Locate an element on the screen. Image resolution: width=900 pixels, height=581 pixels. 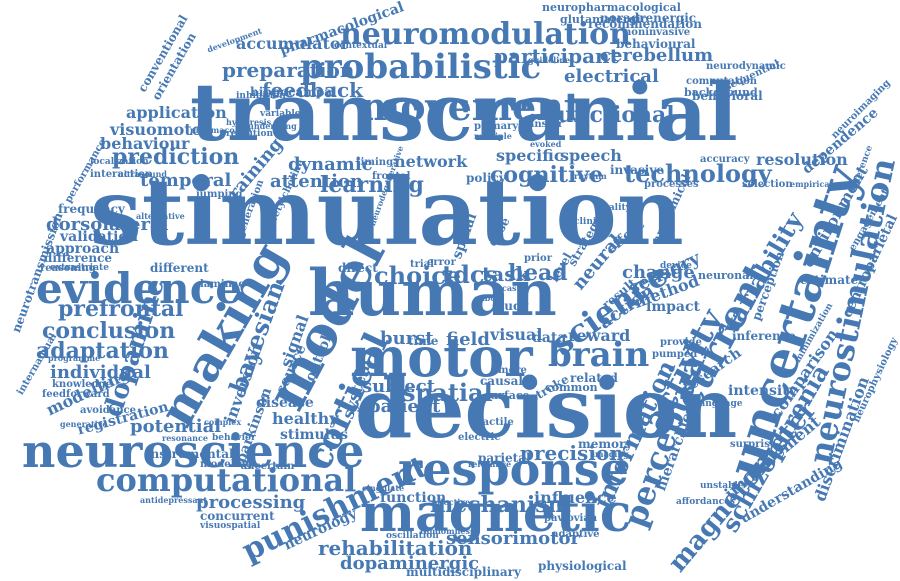
word-unstable: unstable is located at coordinates (722, 486).